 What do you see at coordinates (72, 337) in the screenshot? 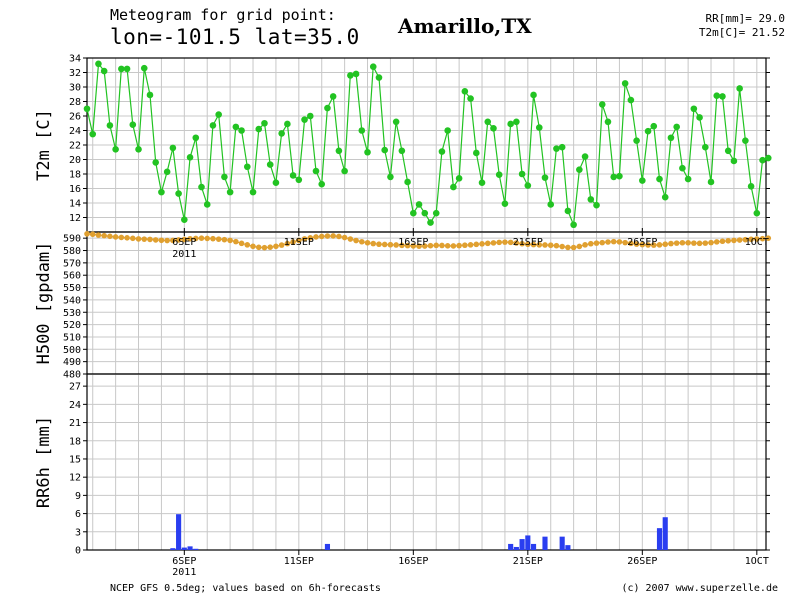
I see `y-tick-label: 510` at bounding box center [72, 337].